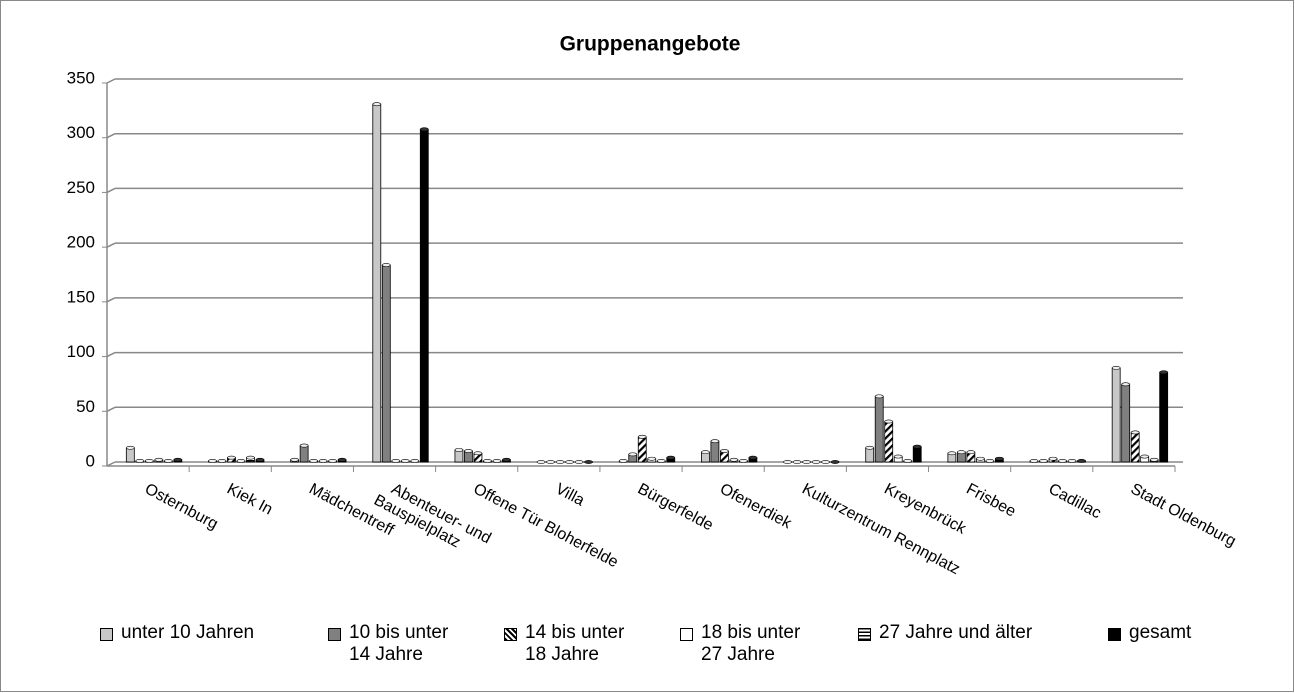  What do you see at coordinates (81, 132) in the screenshot?
I see `y-tick-label: 300` at bounding box center [81, 132].